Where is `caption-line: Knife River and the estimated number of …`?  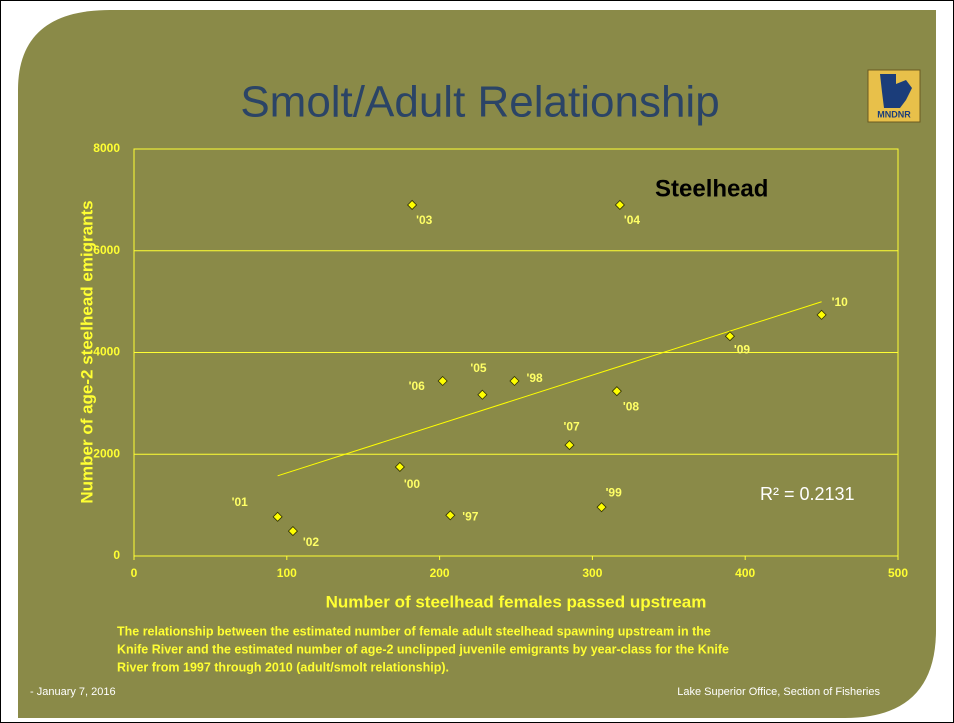
caption-line: Knife River and the estimated number of … is located at coordinates (423, 649).